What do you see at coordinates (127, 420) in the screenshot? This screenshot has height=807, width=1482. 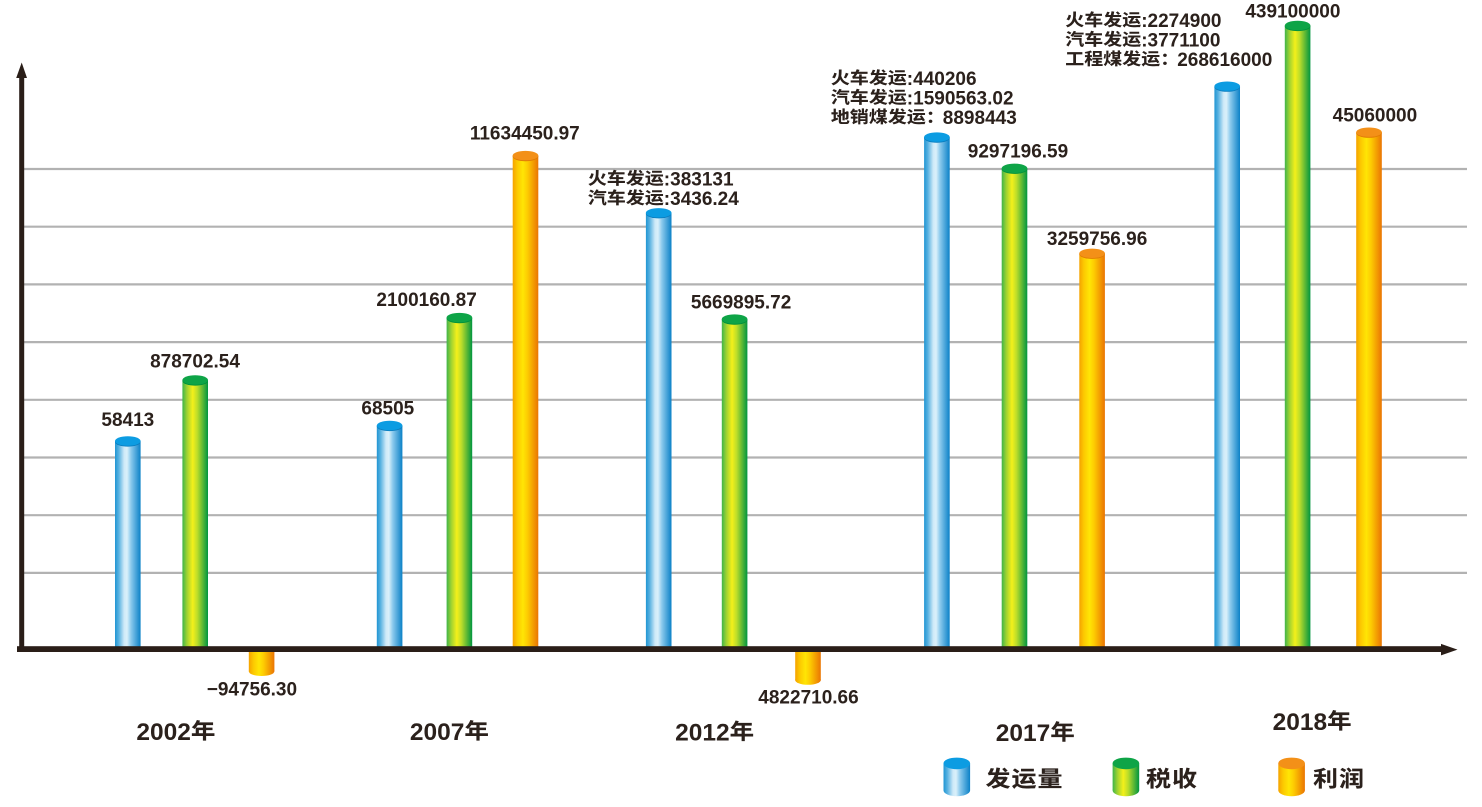 I see `svg-text: 58413` at bounding box center [127, 420].